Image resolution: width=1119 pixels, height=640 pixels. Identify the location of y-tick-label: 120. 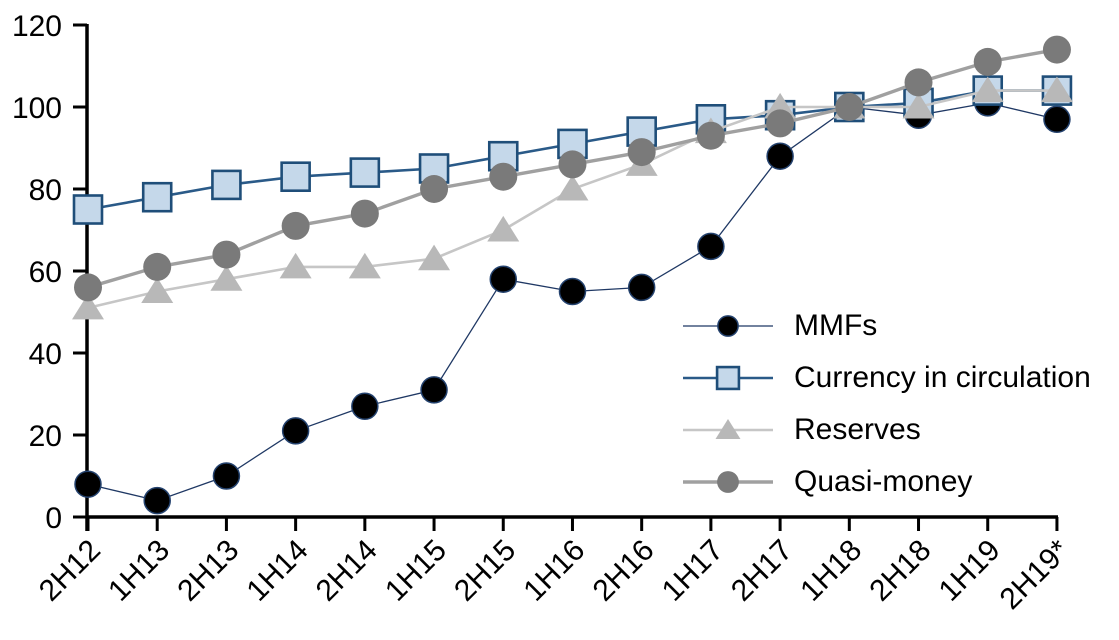
(37, 26).